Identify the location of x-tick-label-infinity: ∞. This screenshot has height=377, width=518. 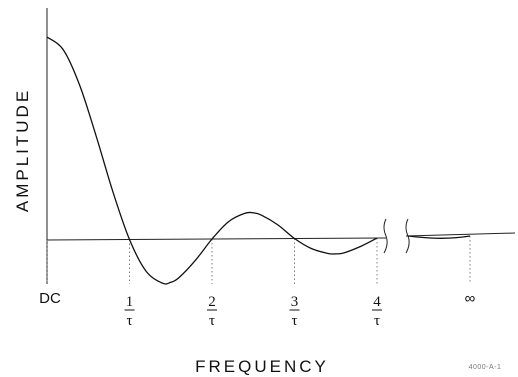
(470, 298).